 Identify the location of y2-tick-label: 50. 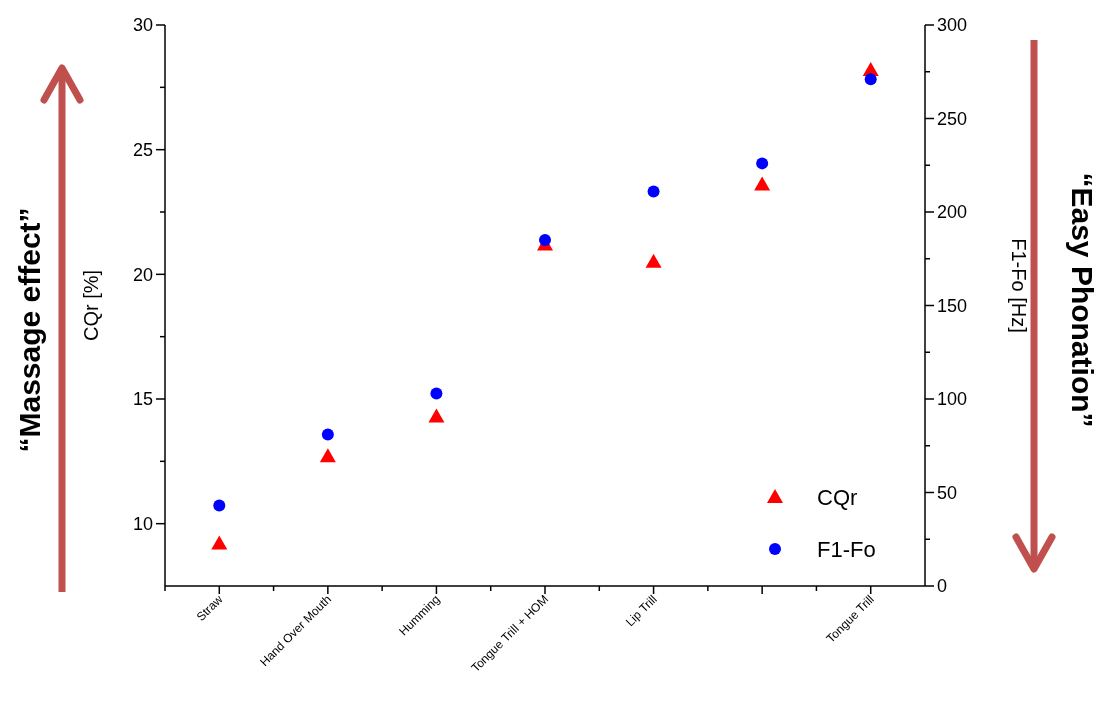
(947, 492).